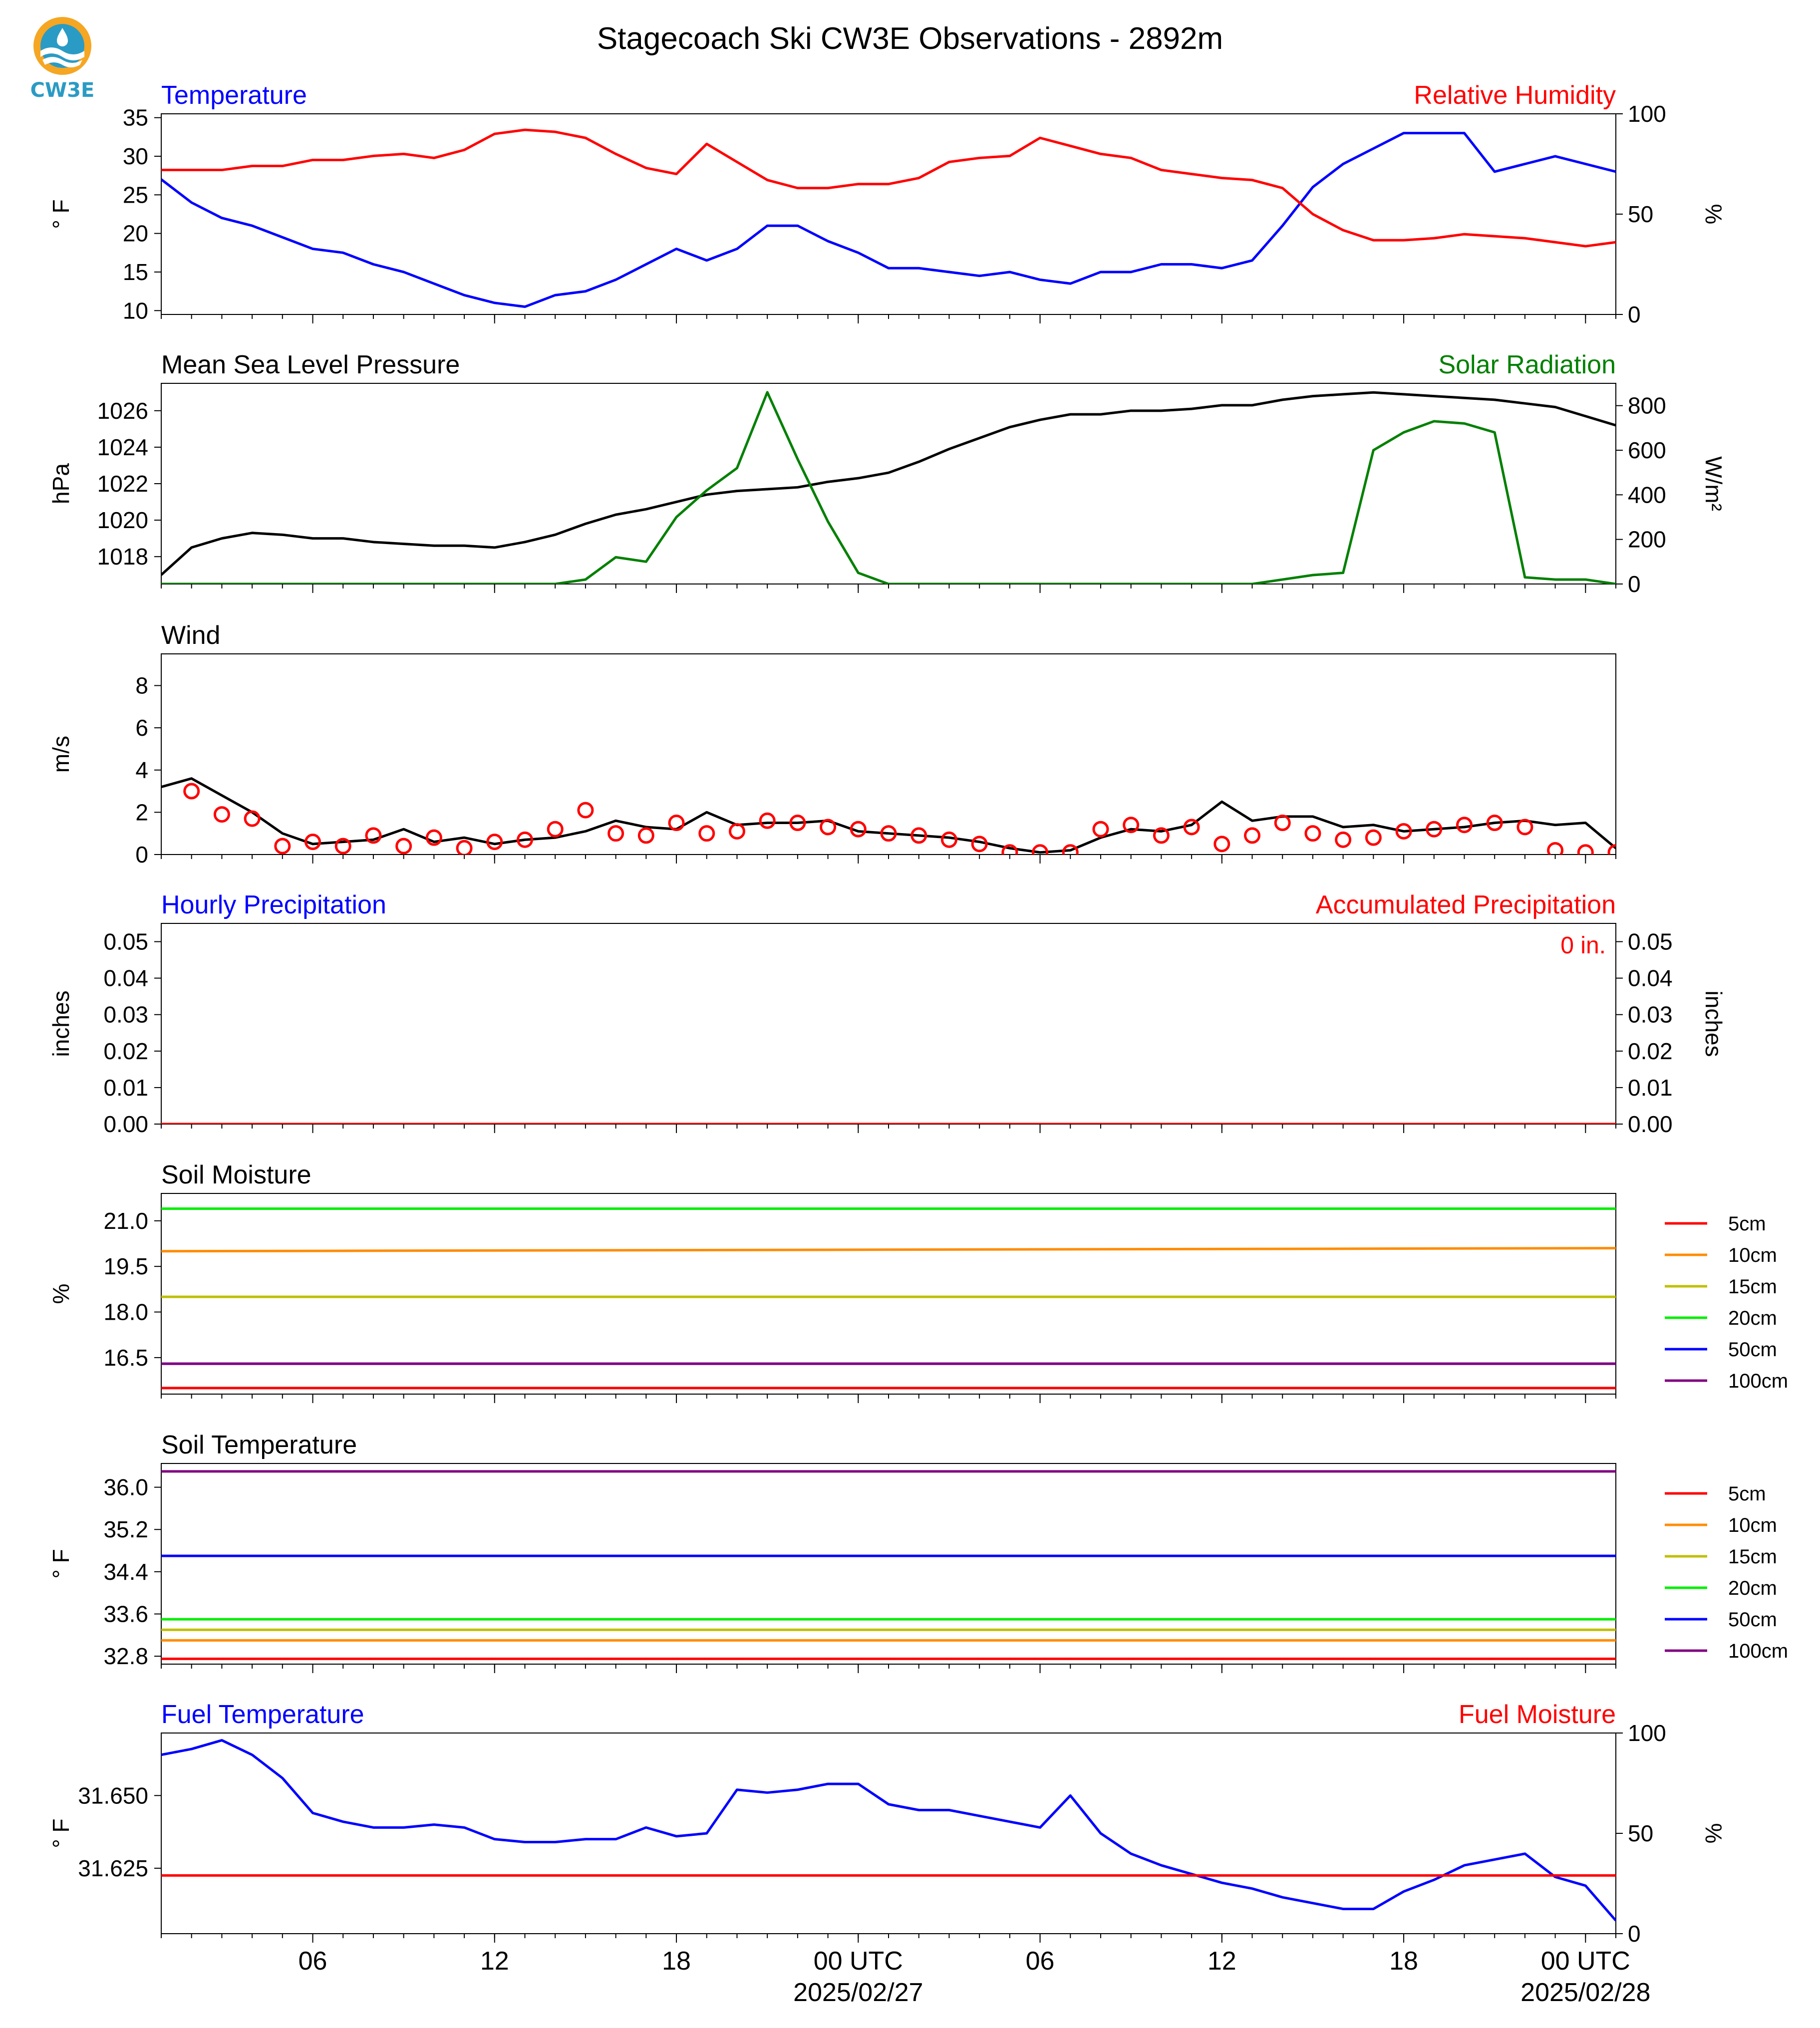  I want to click on y-tick-label: 16.5, so click(125, 1358).